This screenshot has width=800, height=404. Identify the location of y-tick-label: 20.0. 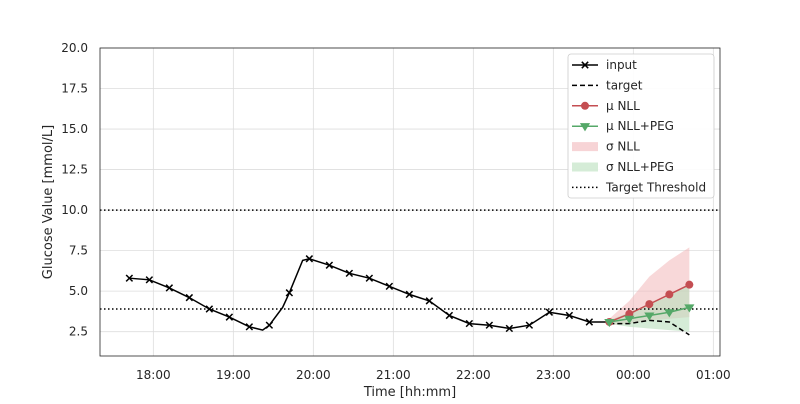
(74, 48).